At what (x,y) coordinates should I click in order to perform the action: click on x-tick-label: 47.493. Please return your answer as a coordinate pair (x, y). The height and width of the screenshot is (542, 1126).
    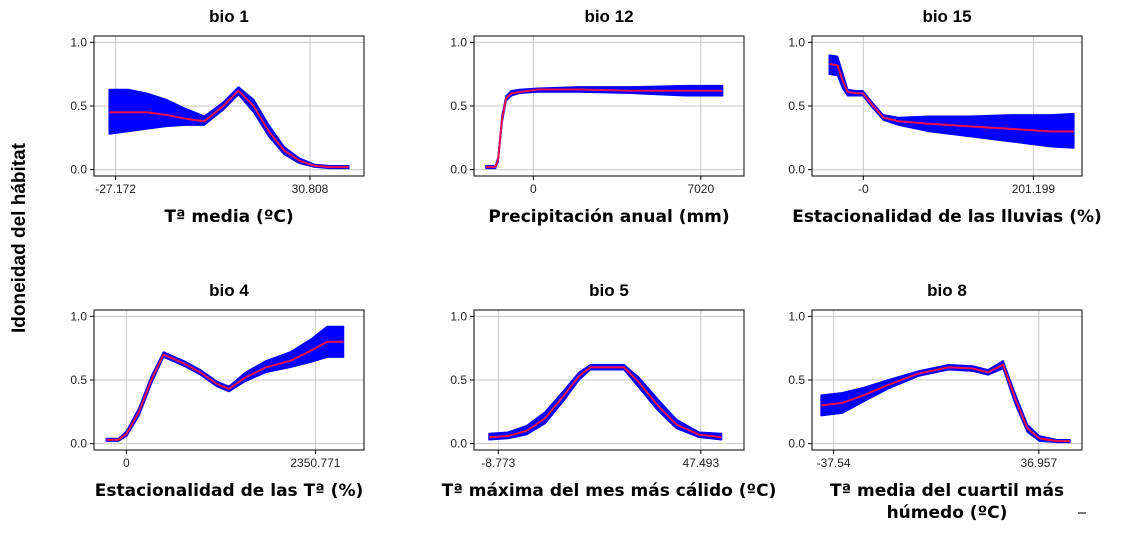
    Looking at the image, I should click on (700, 463).